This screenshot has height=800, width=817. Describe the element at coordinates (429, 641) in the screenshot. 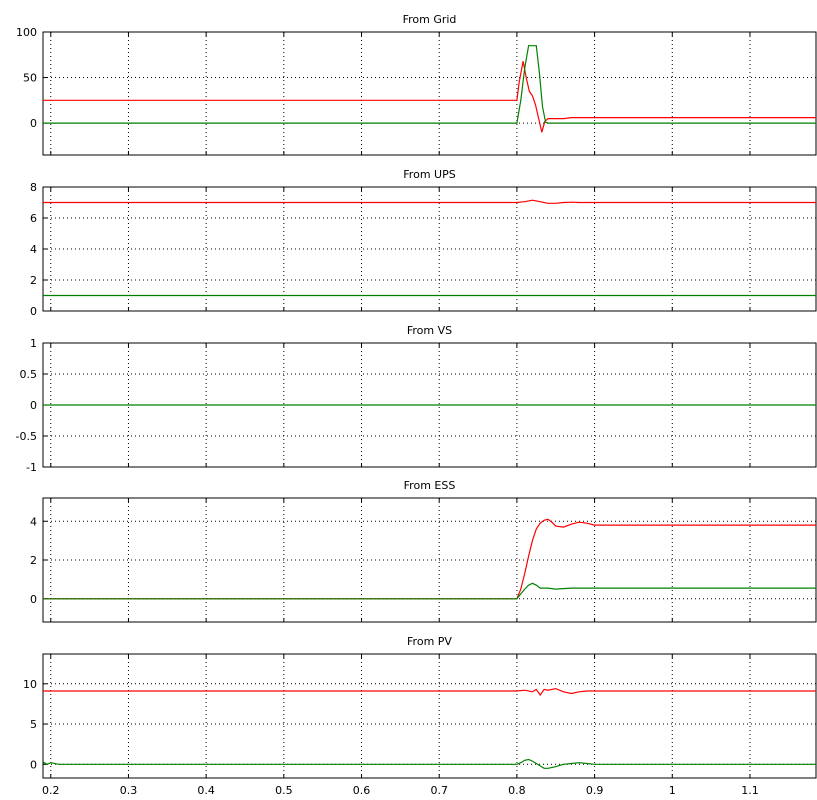

I see `panel-title: From PV` at that location.